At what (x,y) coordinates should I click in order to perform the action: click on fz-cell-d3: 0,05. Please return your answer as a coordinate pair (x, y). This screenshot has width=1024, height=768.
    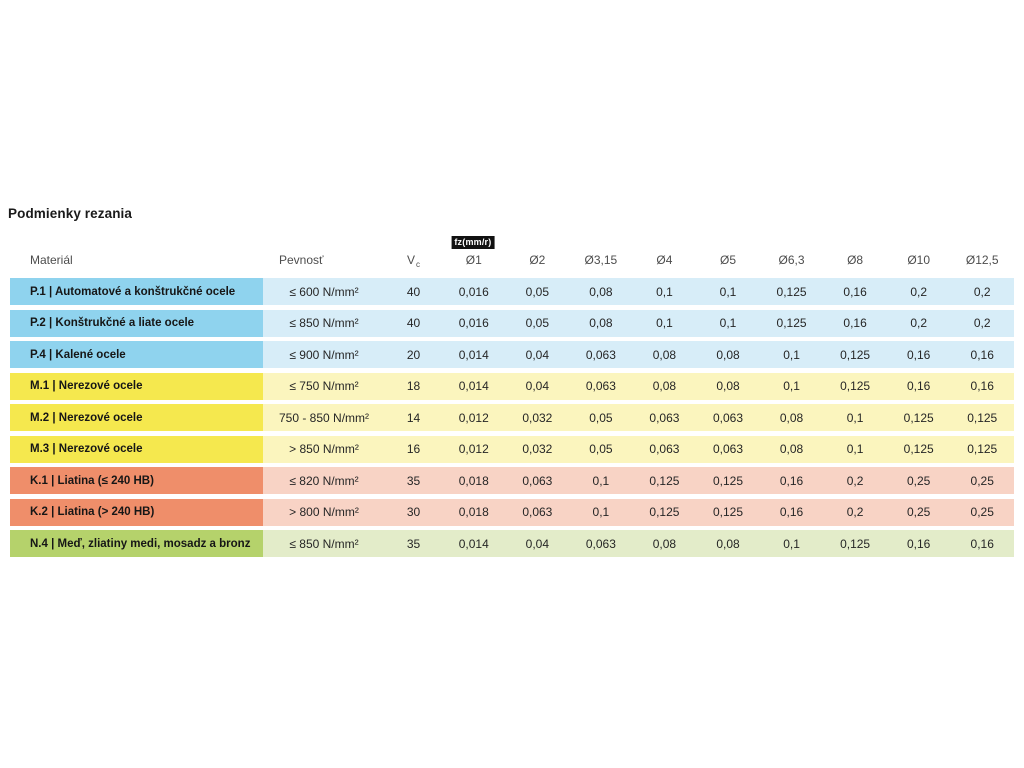
    Looking at the image, I should click on (601, 449).